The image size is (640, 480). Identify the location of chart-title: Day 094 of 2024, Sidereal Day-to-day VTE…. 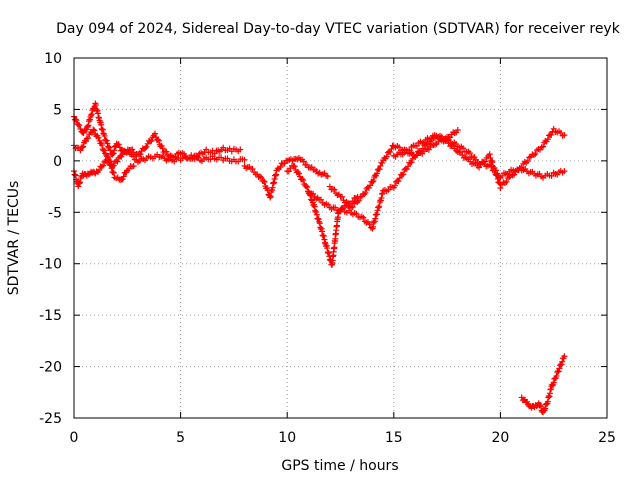
(338, 29).